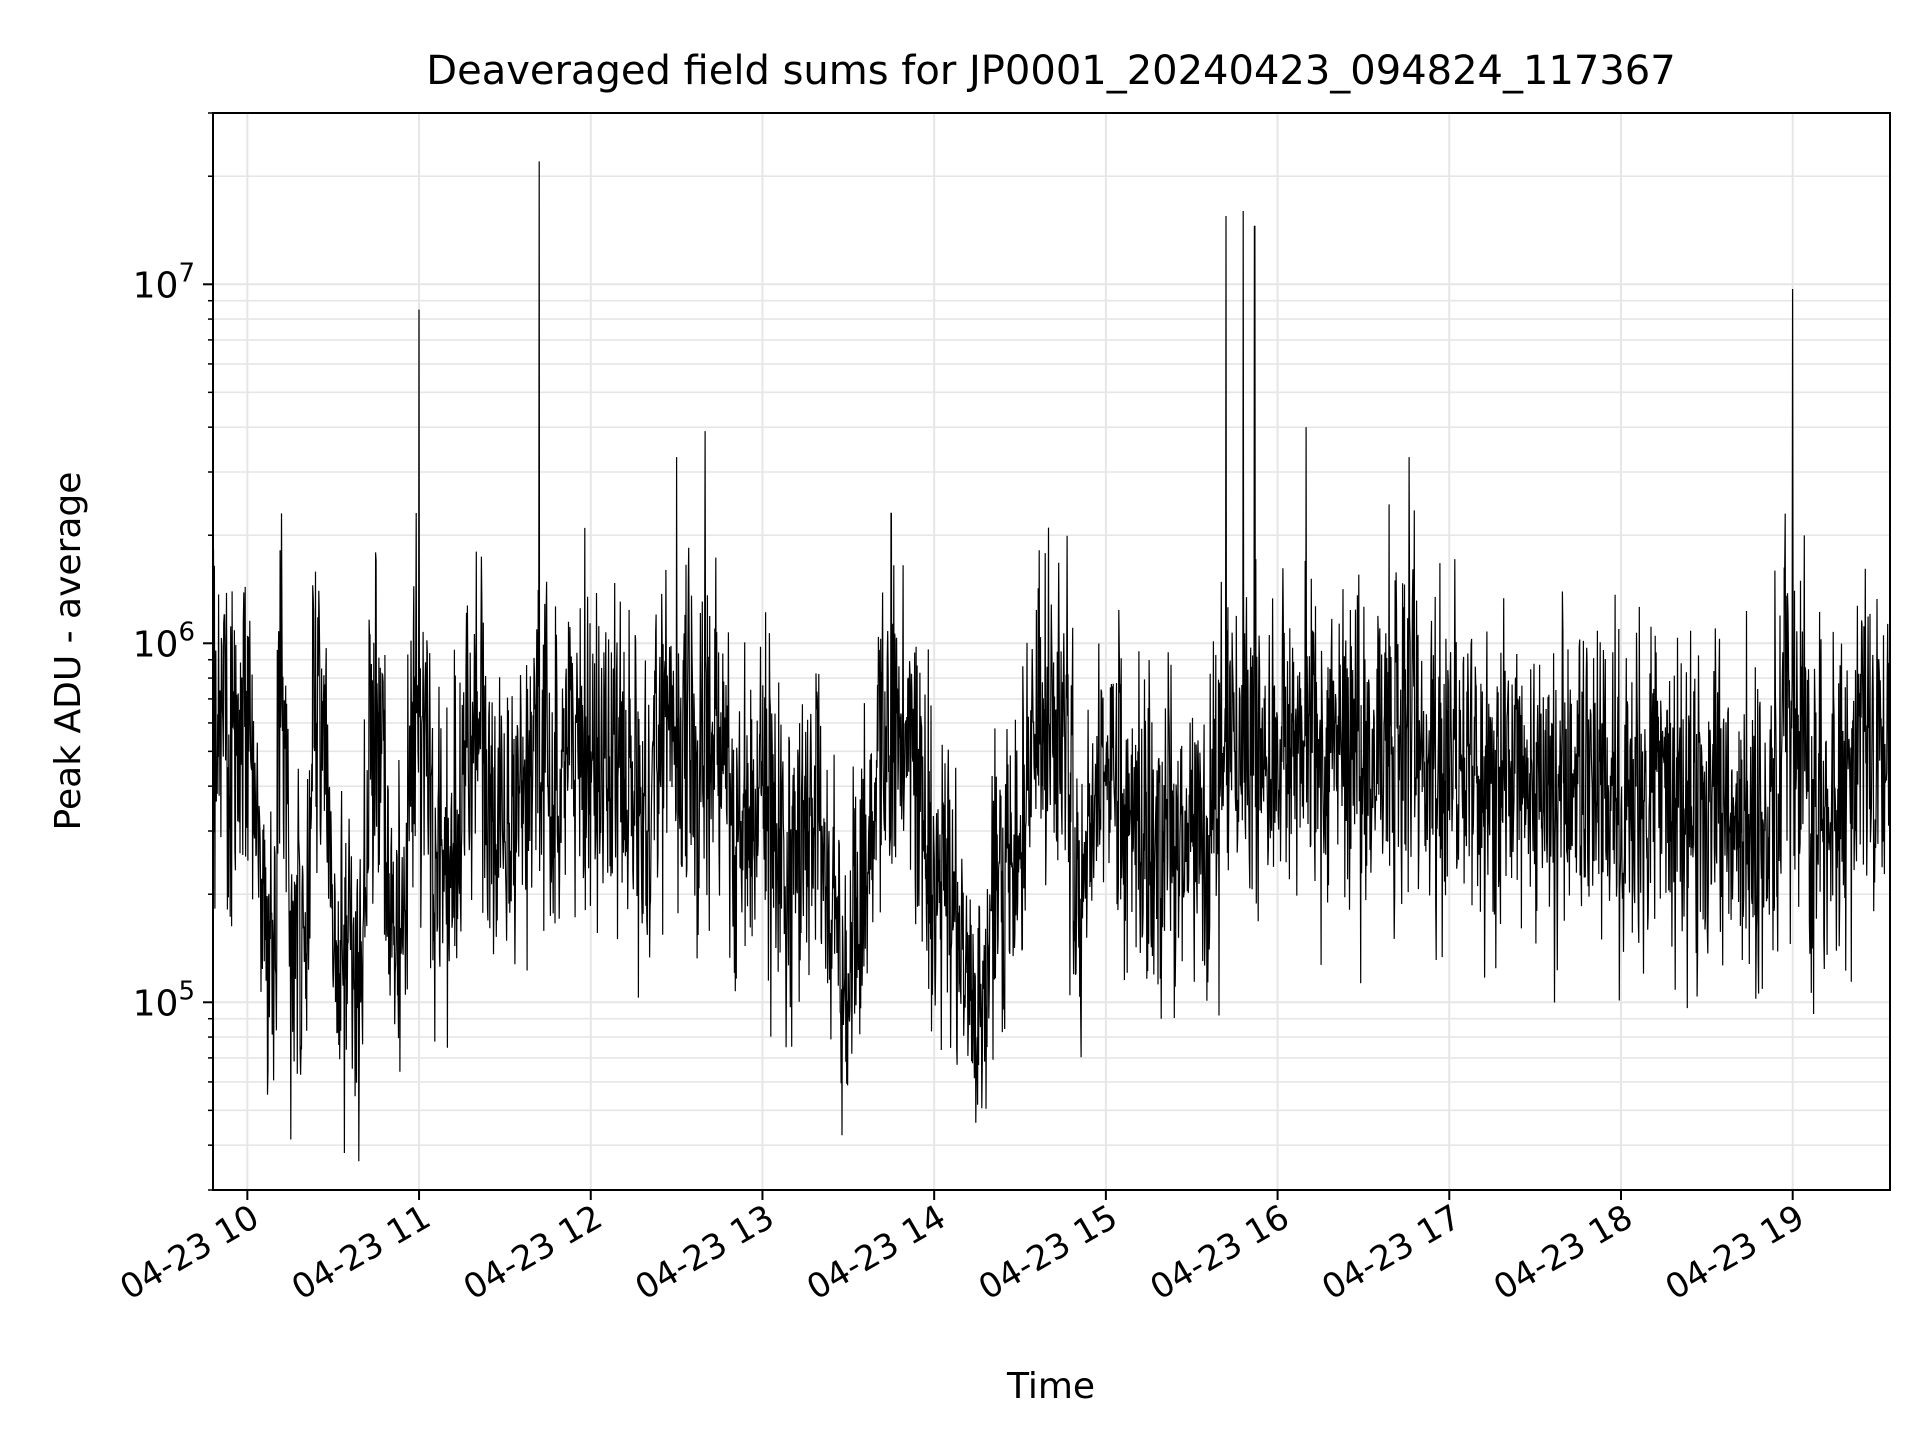  What do you see at coordinates (186, 273) in the screenshot?
I see `y-tick-label-exponent: 7` at bounding box center [186, 273].